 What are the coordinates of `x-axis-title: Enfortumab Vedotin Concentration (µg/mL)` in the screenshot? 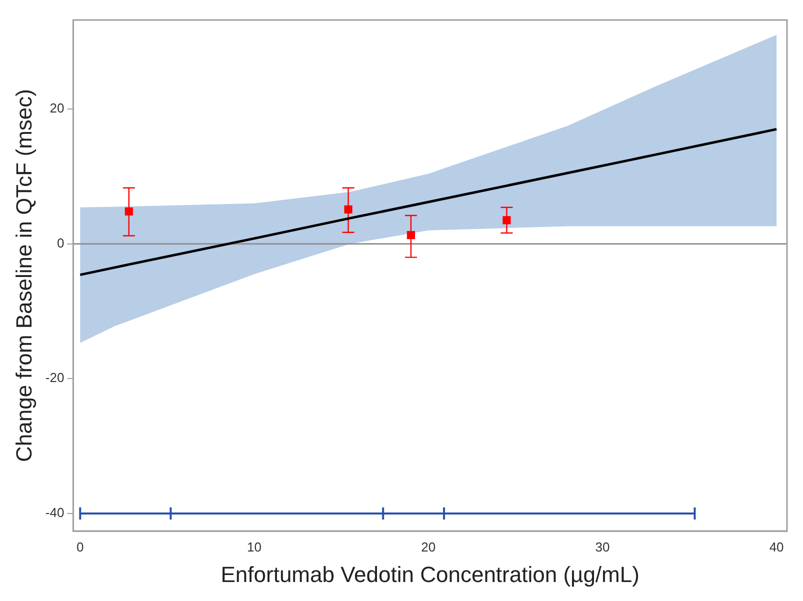 It's located at (430, 574).